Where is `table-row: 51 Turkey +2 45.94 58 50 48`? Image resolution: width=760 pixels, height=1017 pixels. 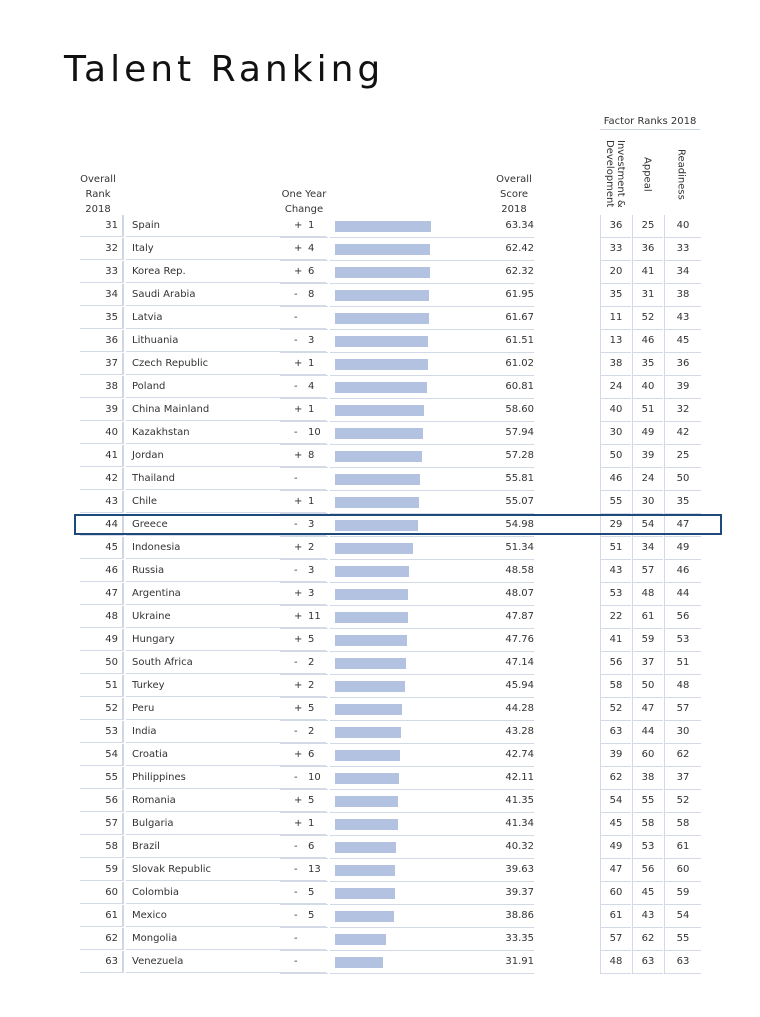 table-row: 51 Turkey +2 45.94 58 50 48 is located at coordinates (380, 686).